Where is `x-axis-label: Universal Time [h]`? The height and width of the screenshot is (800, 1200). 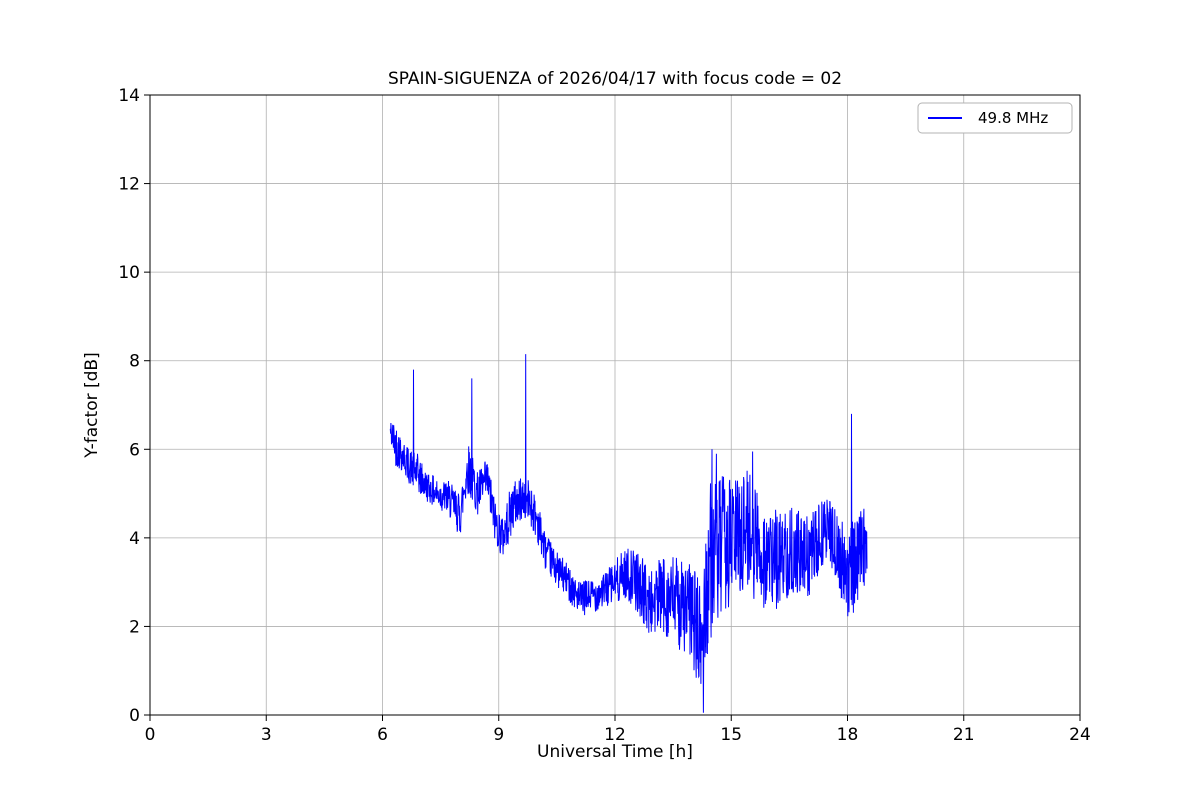
x-axis-label: Universal Time [h] is located at coordinates (615, 752).